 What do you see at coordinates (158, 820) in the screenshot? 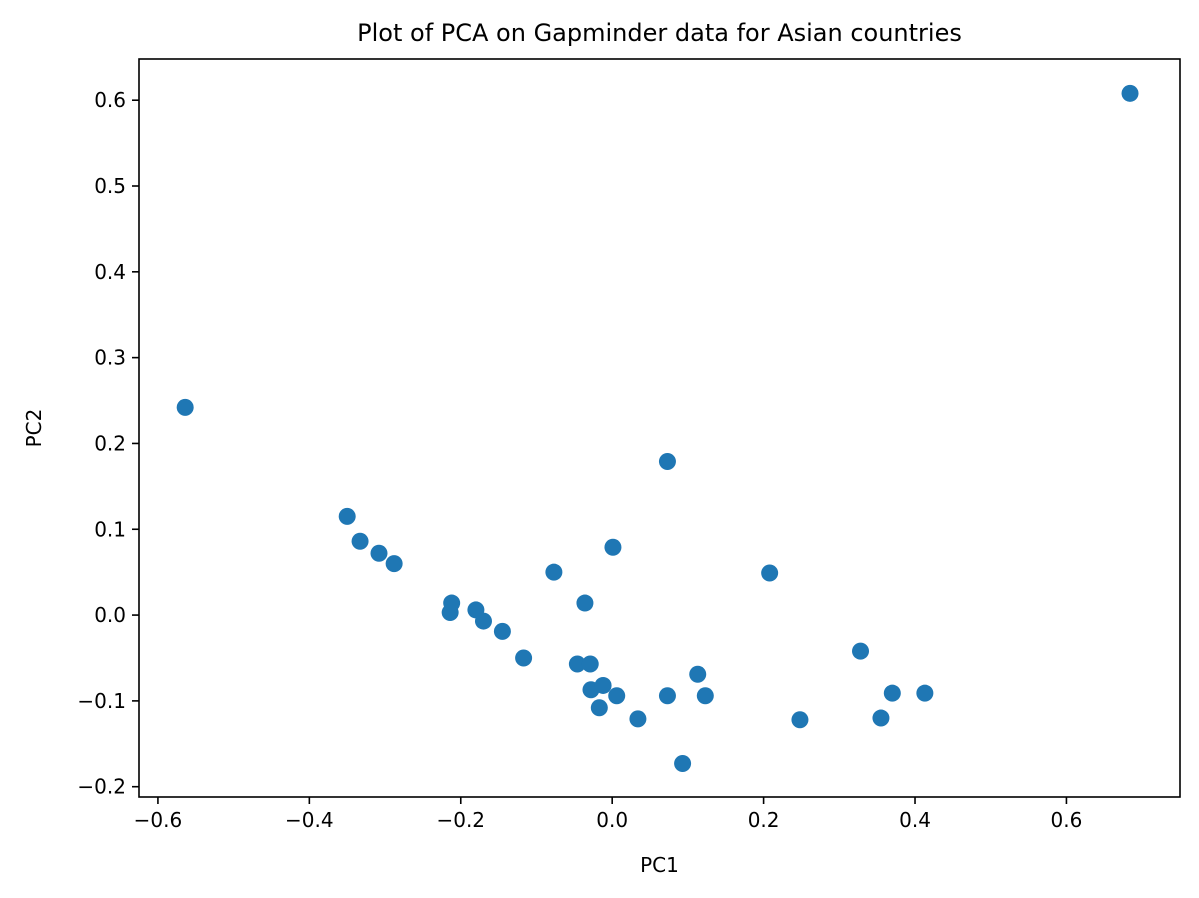
I see `x-tick-label: −0.6` at bounding box center [158, 820].